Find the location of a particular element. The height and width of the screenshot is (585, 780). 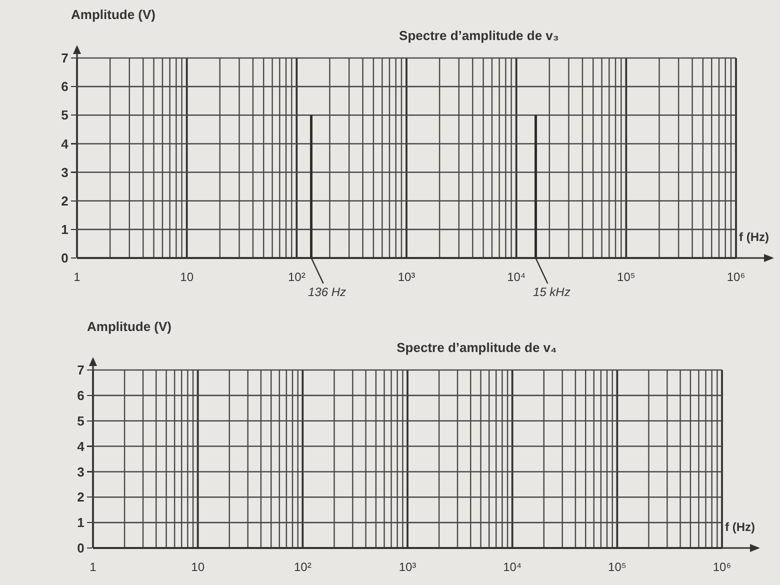

annotation: 15 kHz is located at coordinates (551, 292).